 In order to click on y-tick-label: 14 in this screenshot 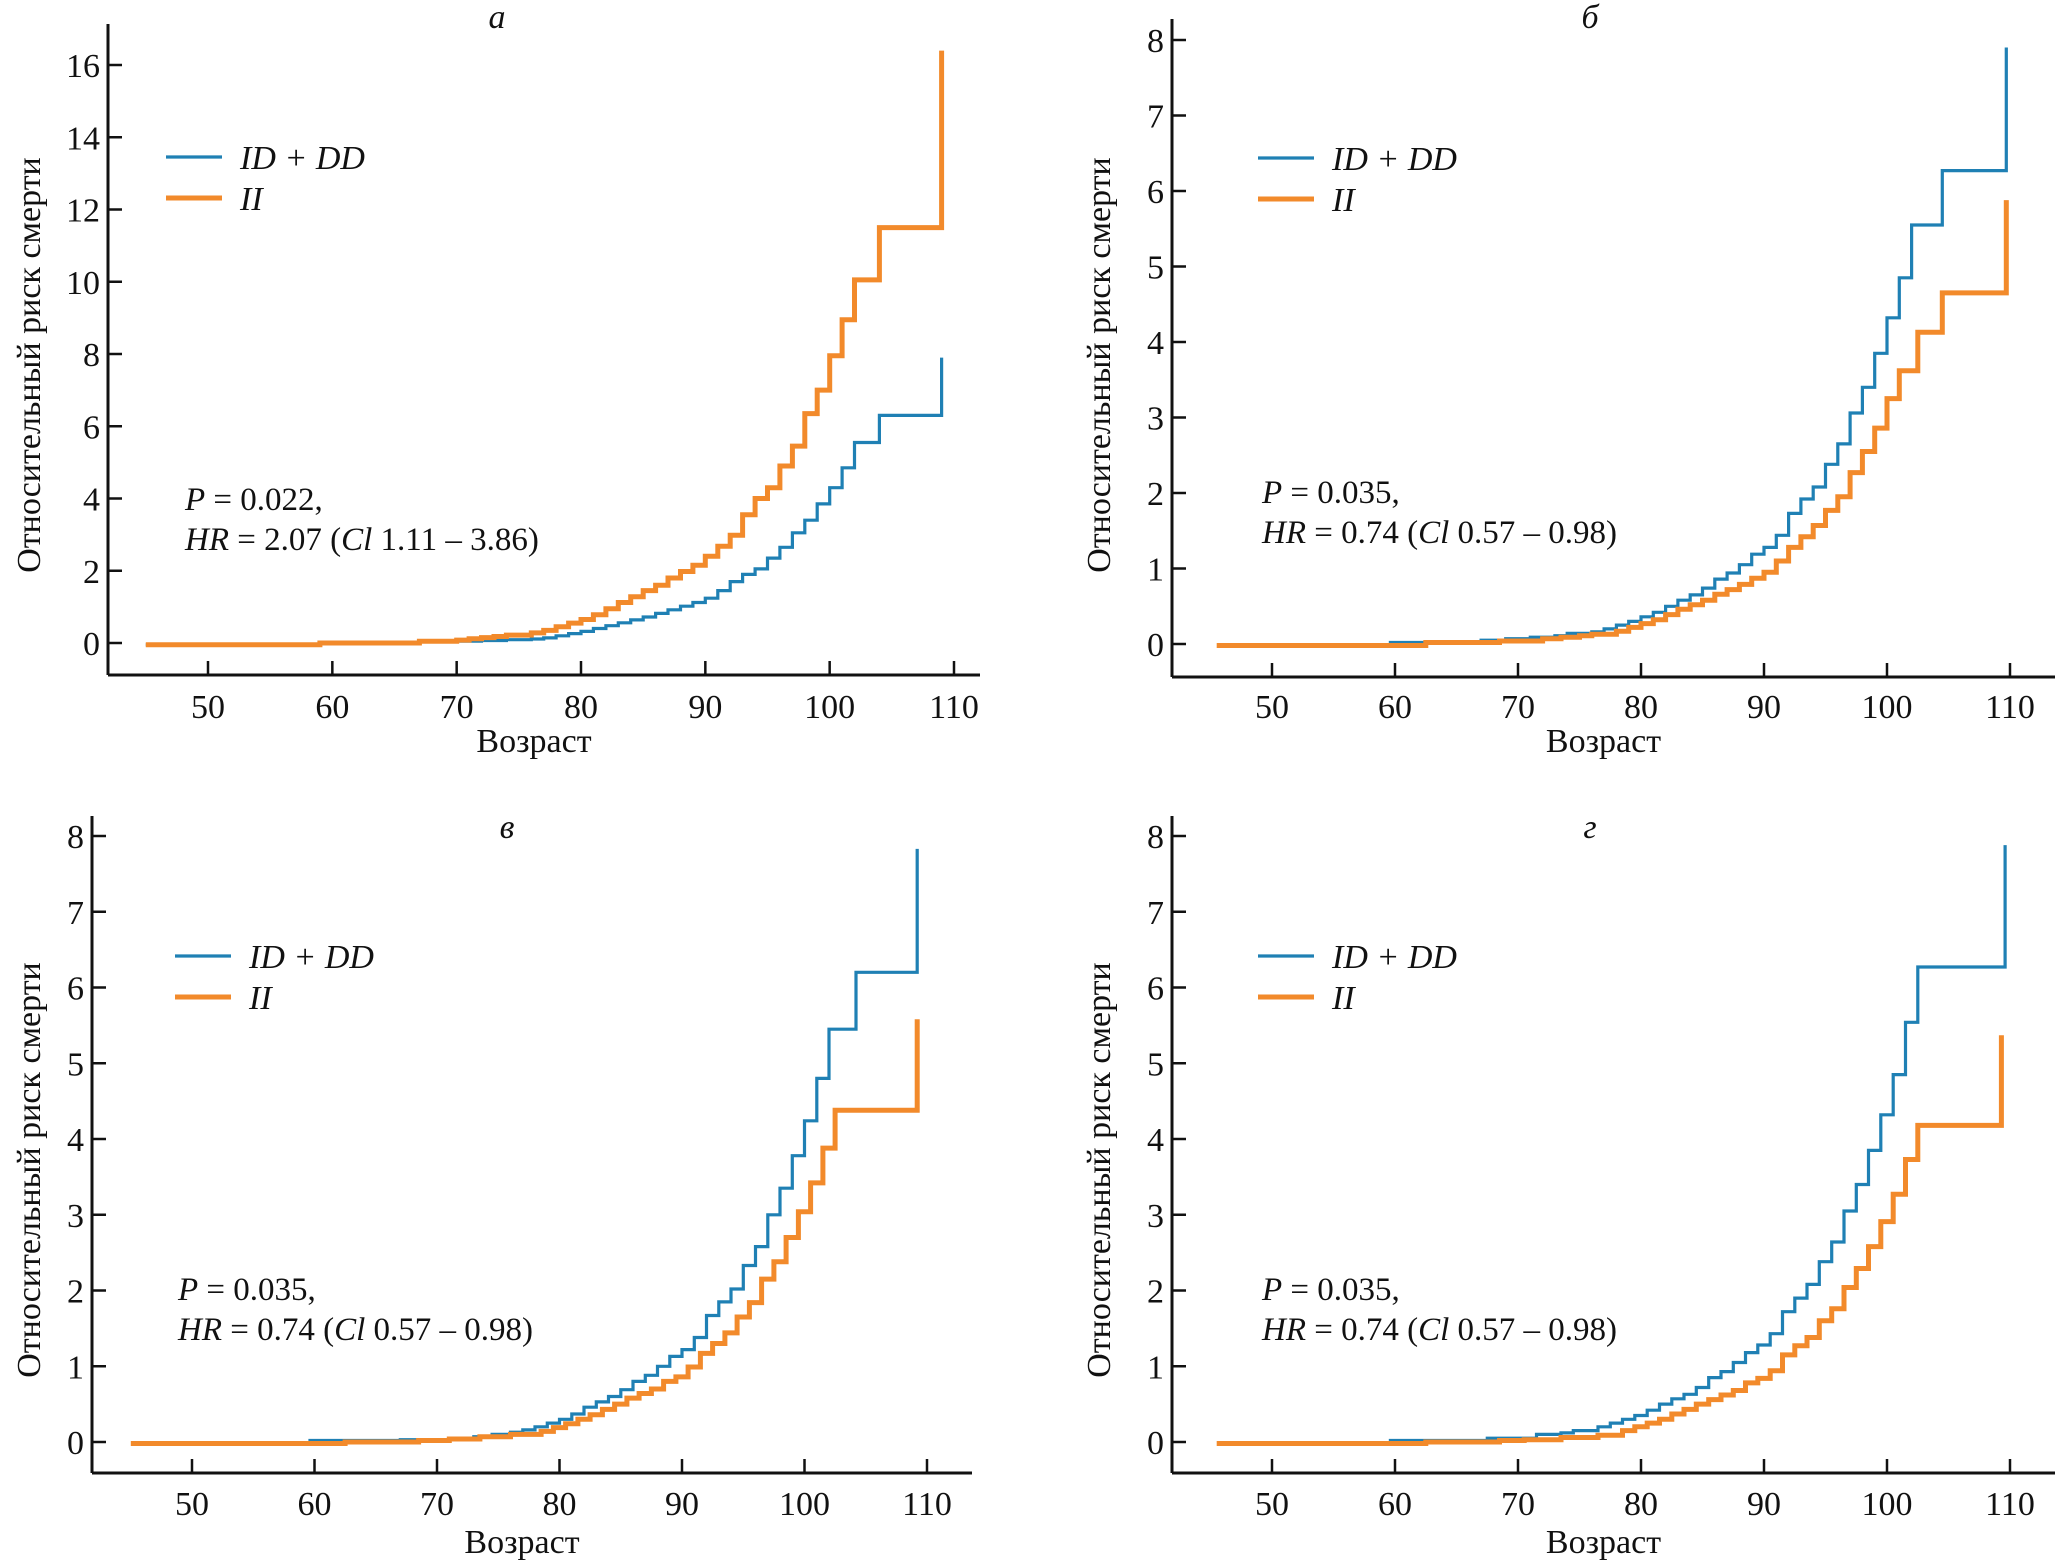, I will do `click(83, 138)`.